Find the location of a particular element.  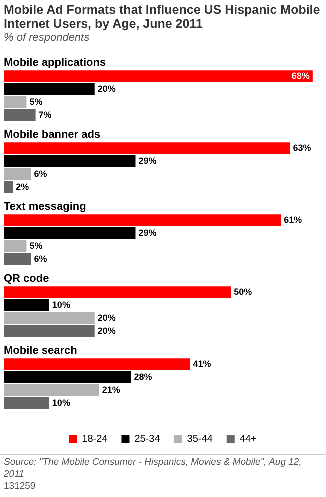

data-label: 61% is located at coordinates (293, 220).